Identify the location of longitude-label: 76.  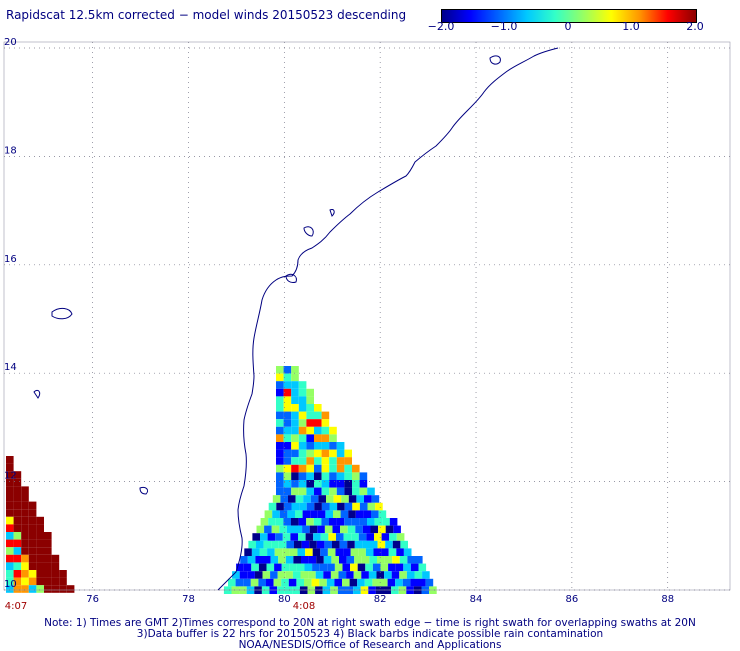
(92, 599).